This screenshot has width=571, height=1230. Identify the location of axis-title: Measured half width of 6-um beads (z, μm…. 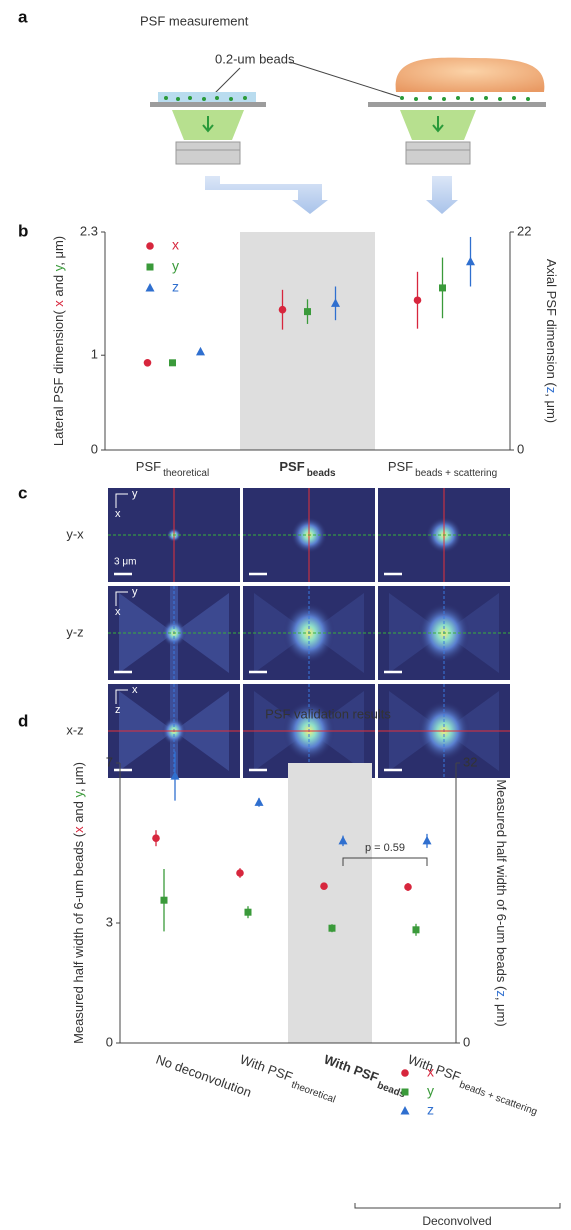
(501, 902).